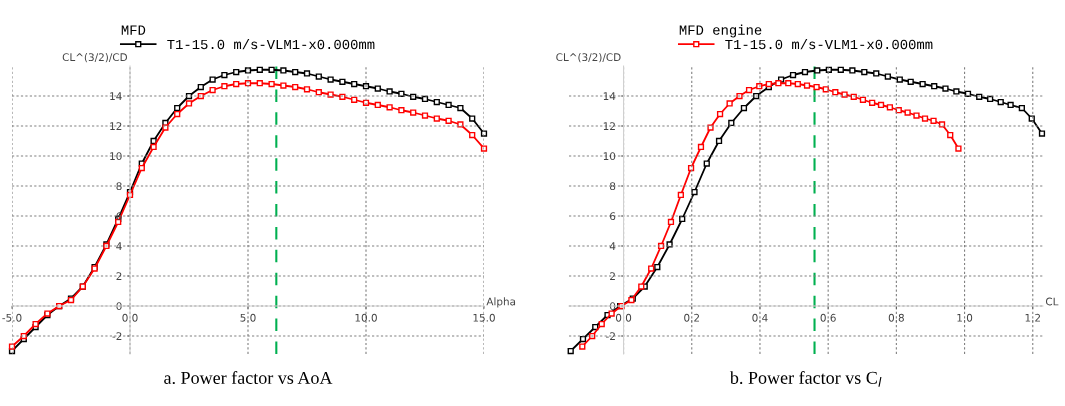  What do you see at coordinates (1052, 301) in the screenshot?
I see `x-axis-title: CL` at bounding box center [1052, 301].